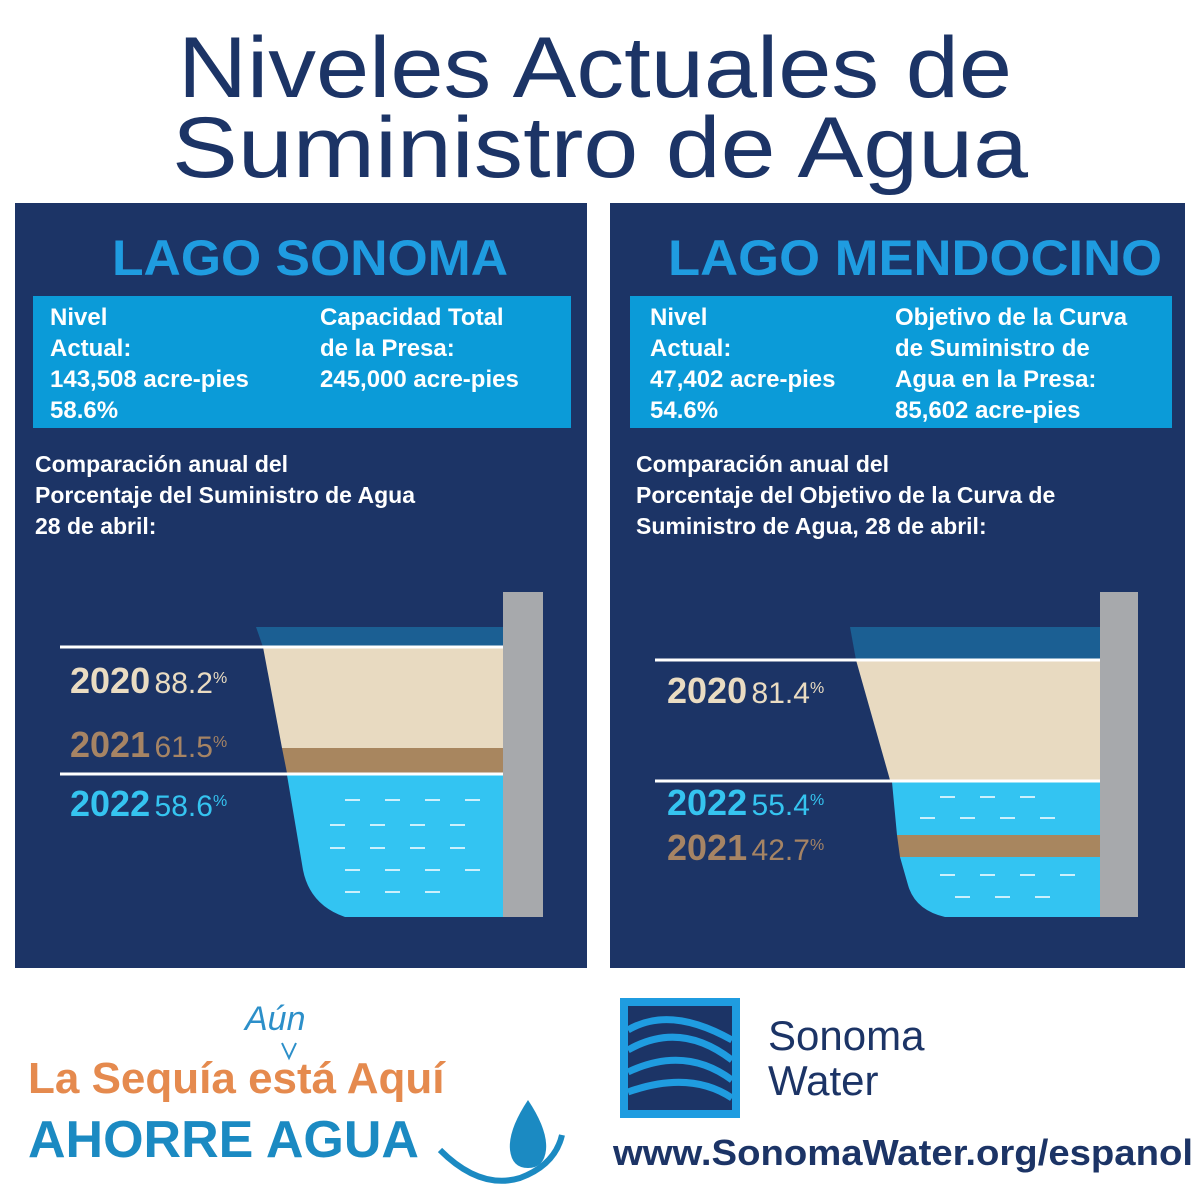 Image resolution: width=1200 pixels, height=1199 pixels. What do you see at coordinates (184, 683) in the screenshot?
I see `percent: 88.2` at bounding box center [184, 683].